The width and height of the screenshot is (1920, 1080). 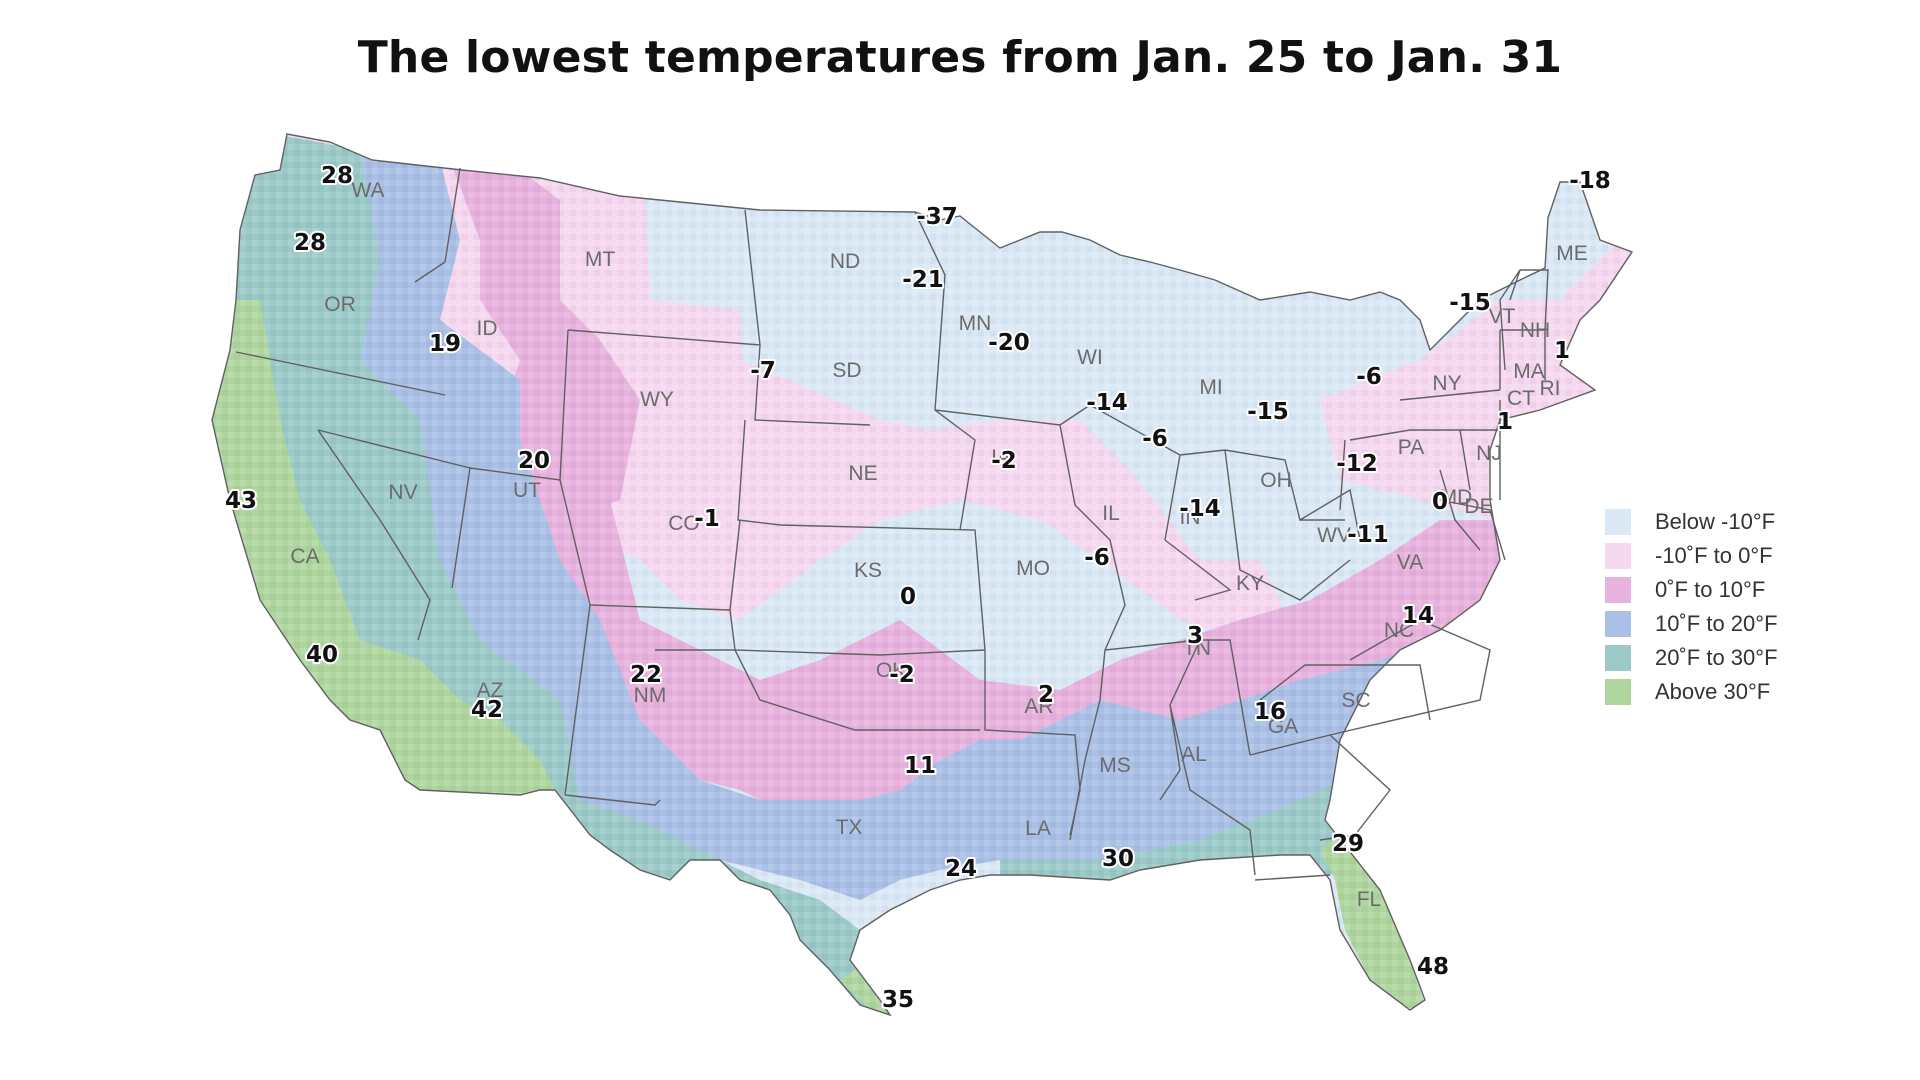 I want to click on legend-item: 10˚F to 20°F, so click(x=1691, y=624).